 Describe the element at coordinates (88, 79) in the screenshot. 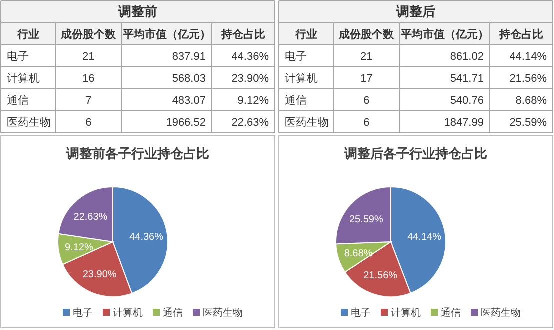

I see `data-label: 16` at that location.